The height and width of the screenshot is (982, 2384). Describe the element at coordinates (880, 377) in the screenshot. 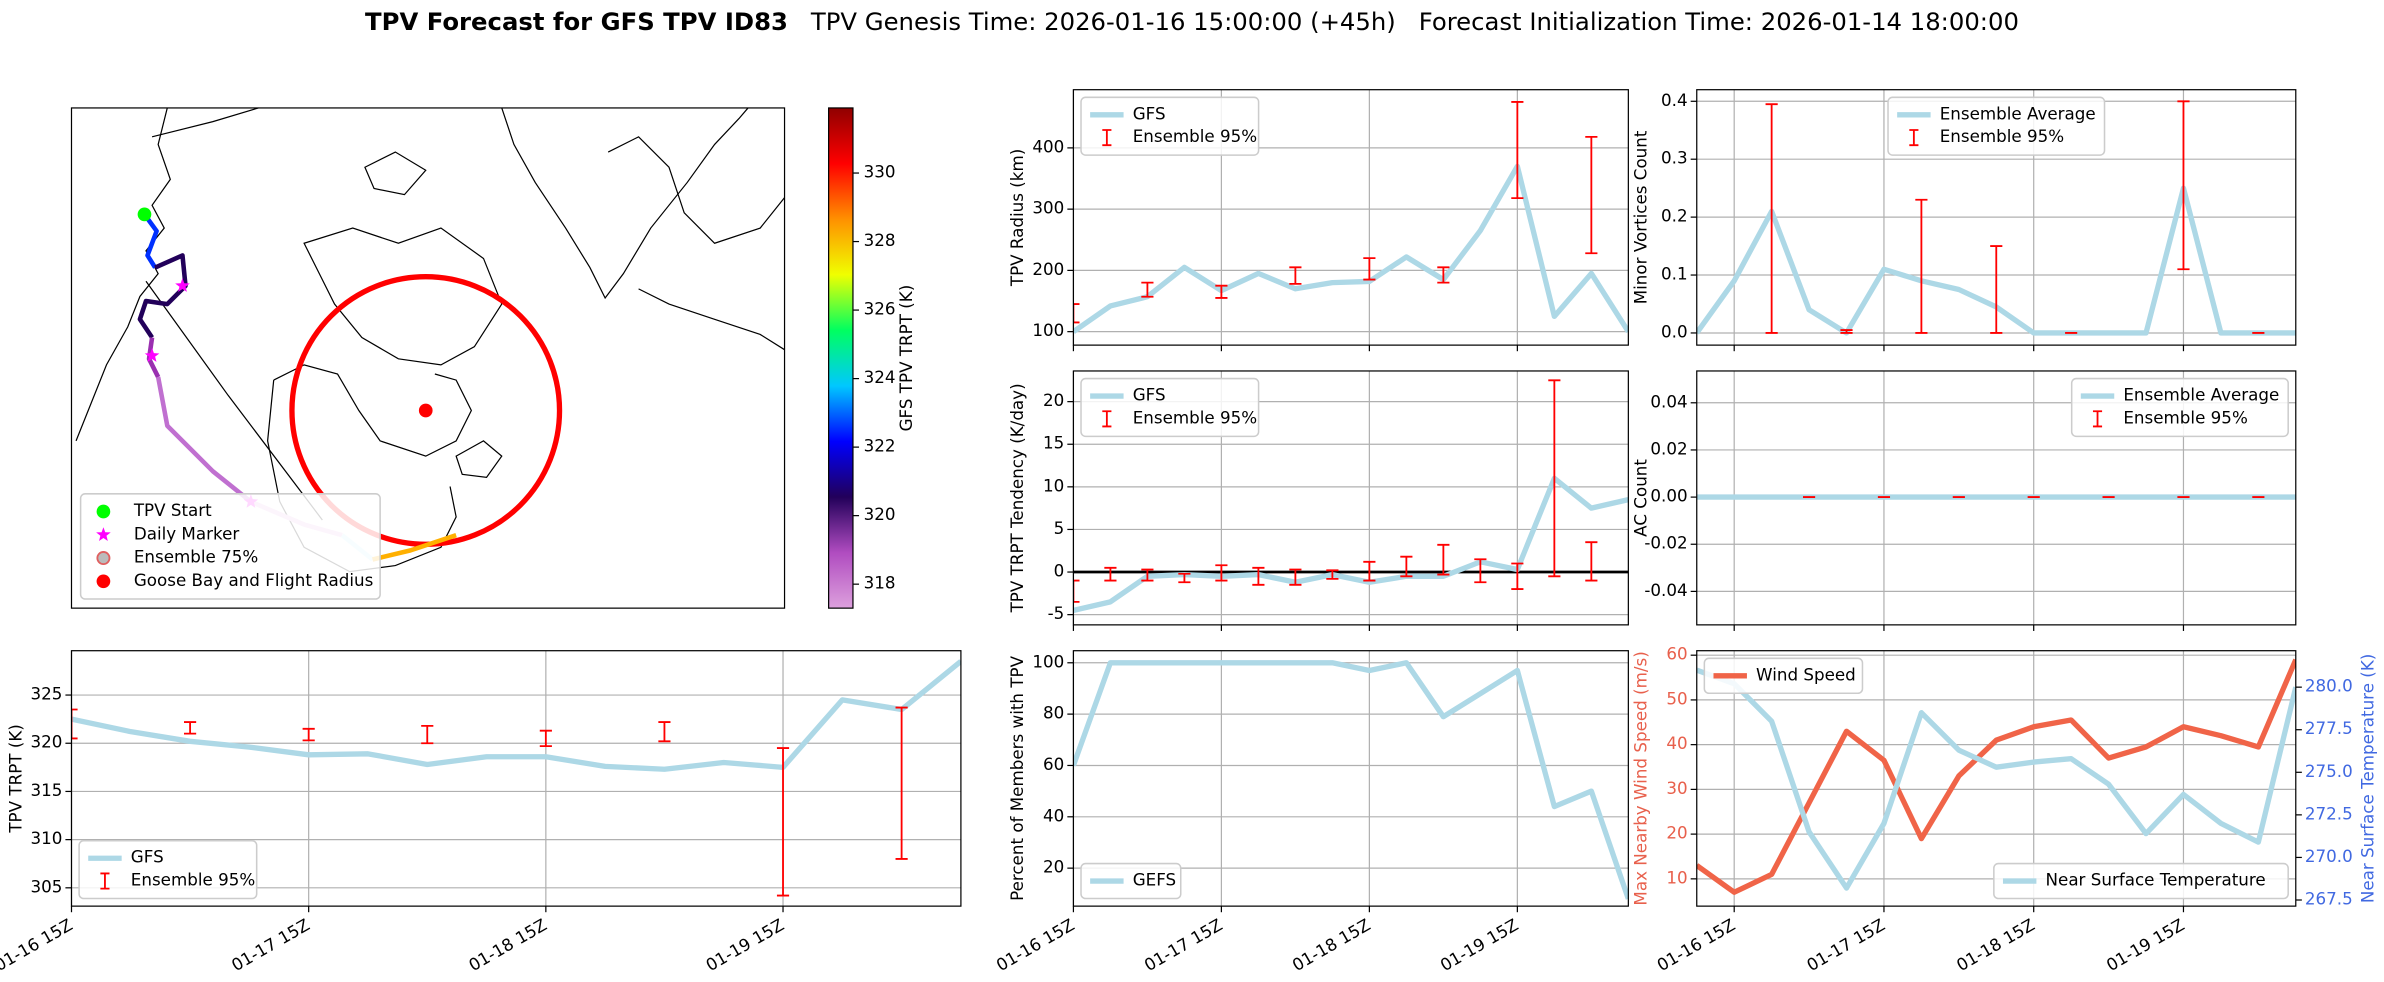

I see `colorbar-tick-label: 324` at that location.